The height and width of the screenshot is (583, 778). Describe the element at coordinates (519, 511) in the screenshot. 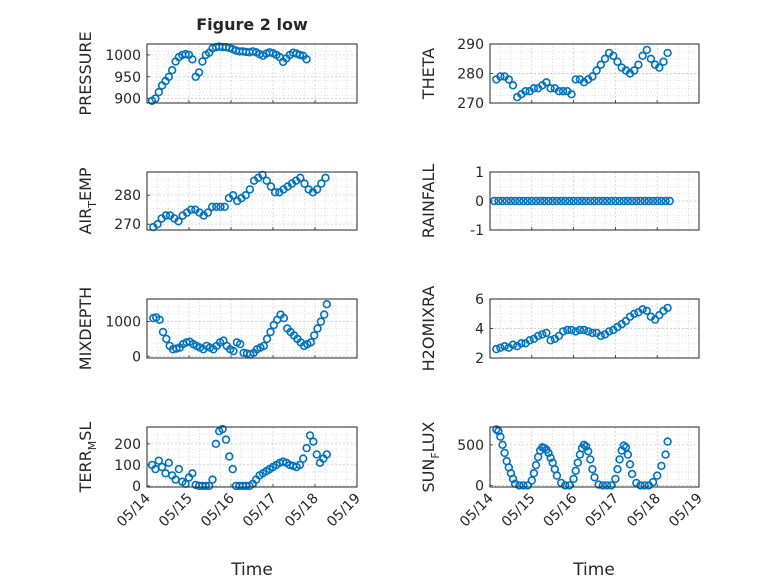

I see `x-tick-label: 05/15` at that location.